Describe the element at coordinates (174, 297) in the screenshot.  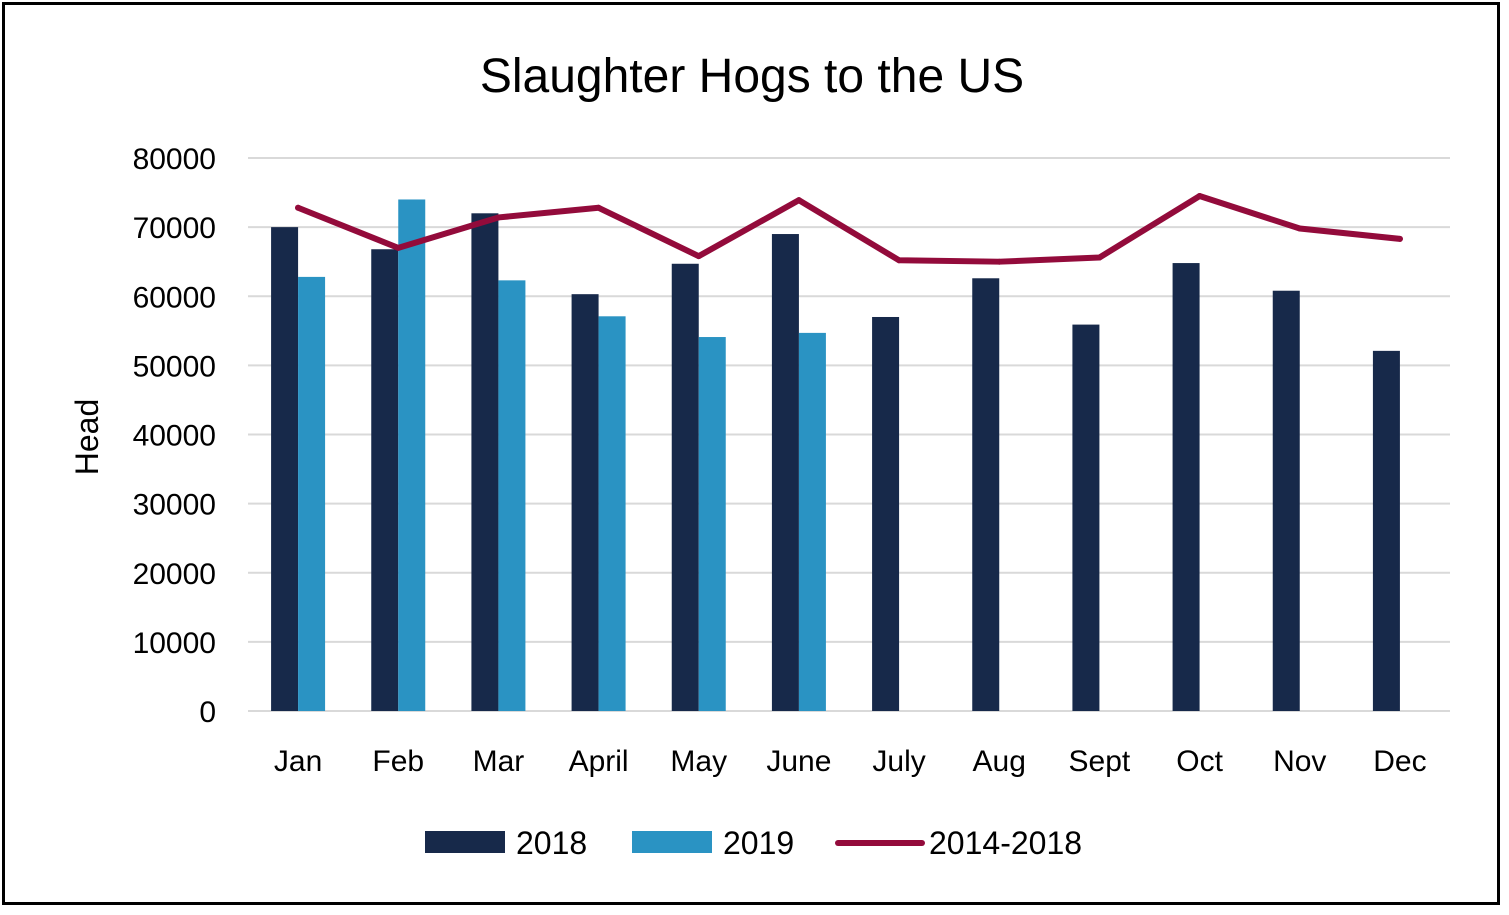
I see `y-tick-label: 60000` at that location.